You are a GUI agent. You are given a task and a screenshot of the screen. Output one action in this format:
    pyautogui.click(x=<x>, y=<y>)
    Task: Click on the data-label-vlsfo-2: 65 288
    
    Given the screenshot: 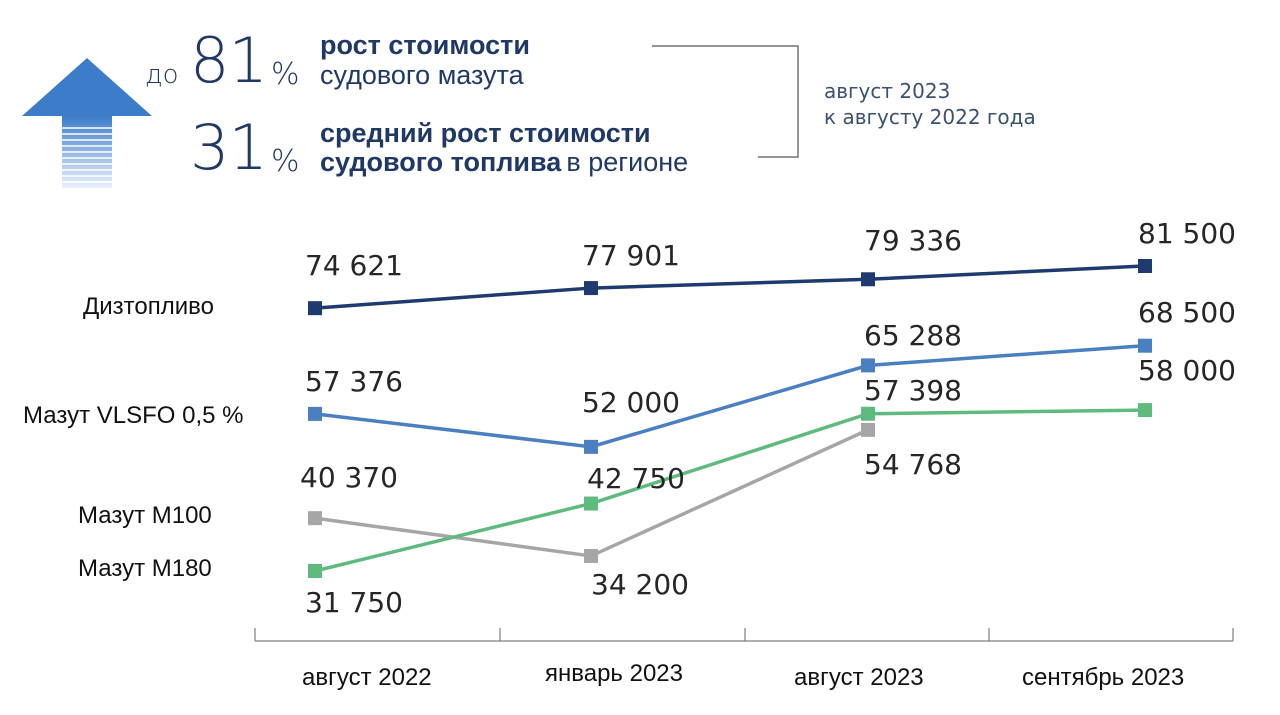 What is the action you would take?
    pyautogui.click(x=913, y=335)
    